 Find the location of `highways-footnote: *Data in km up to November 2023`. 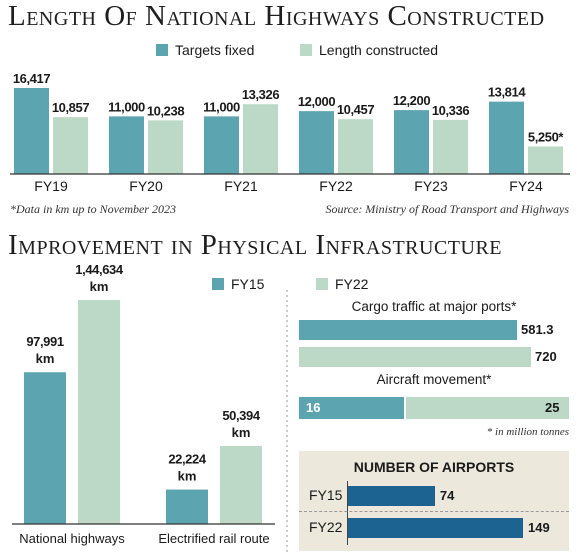

highways-footnote: *Data in km up to November 2023 is located at coordinates (93, 209).